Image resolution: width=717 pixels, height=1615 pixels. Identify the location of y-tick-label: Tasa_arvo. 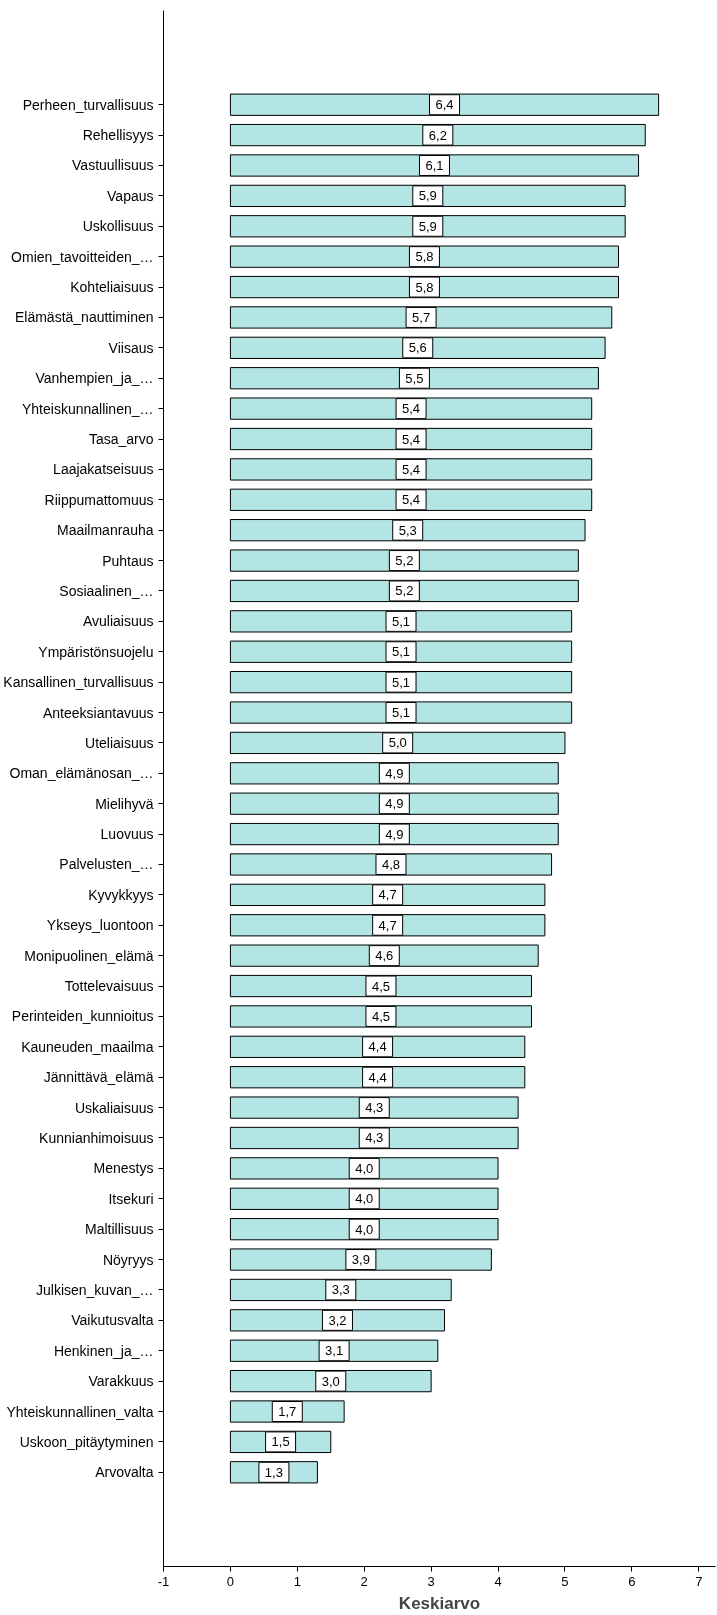
(121, 439).